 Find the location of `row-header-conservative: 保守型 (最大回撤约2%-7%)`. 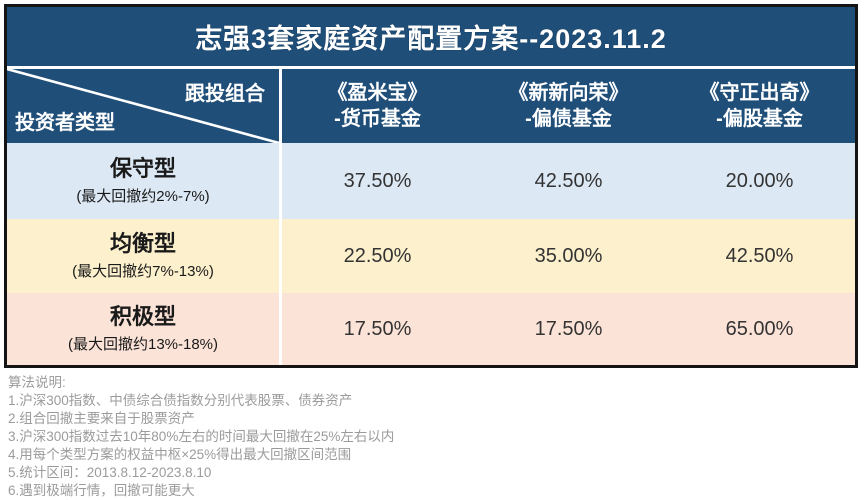

row-header-conservative: 保守型 (最大回撤约2%-7%) is located at coordinates (144, 181).